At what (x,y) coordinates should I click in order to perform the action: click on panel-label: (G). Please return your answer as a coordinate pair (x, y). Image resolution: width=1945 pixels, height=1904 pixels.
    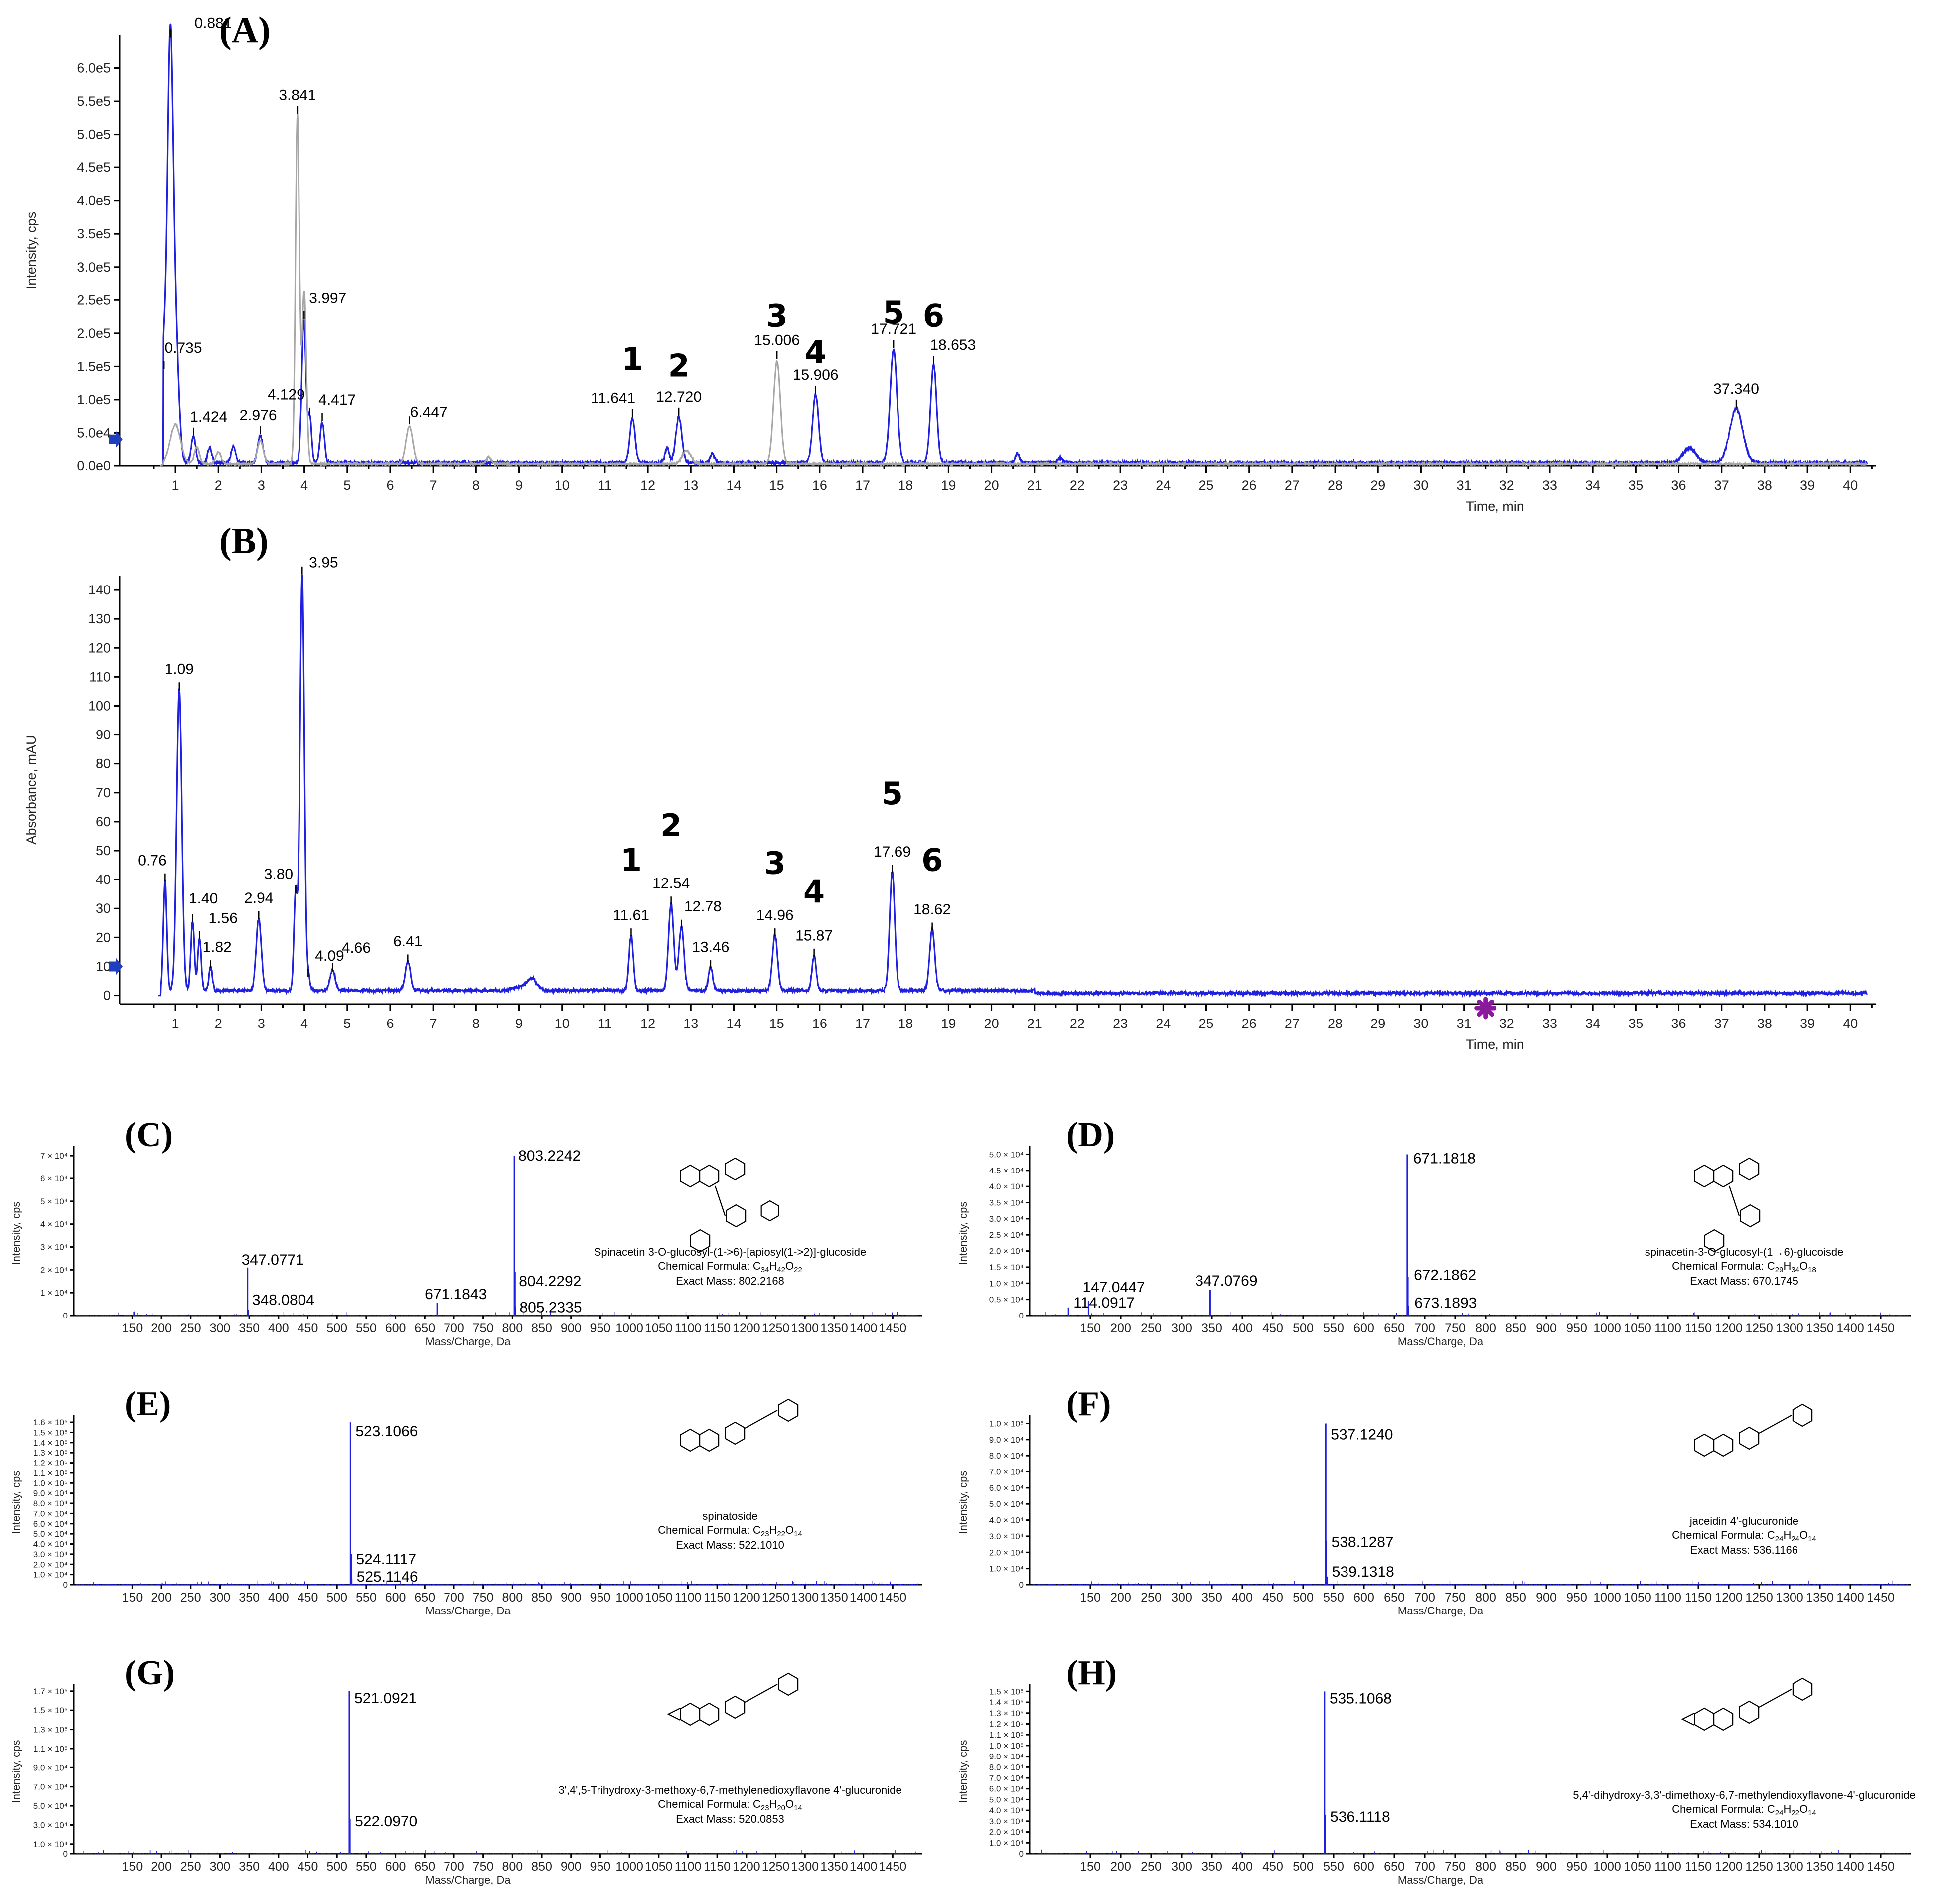
    Looking at the image, I should click on (150, 1673).